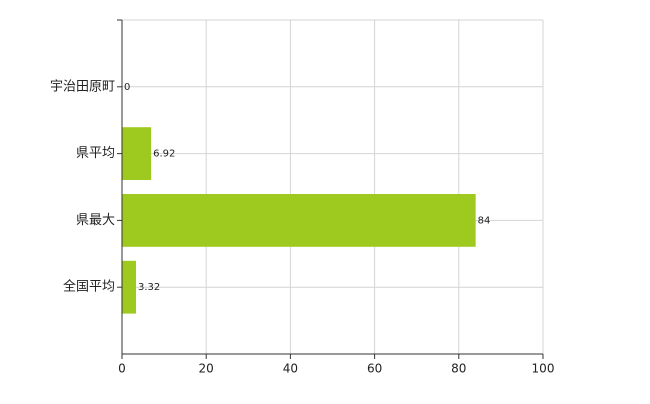  I want to click on y-tick-label: 県平均, so click(95, 153).